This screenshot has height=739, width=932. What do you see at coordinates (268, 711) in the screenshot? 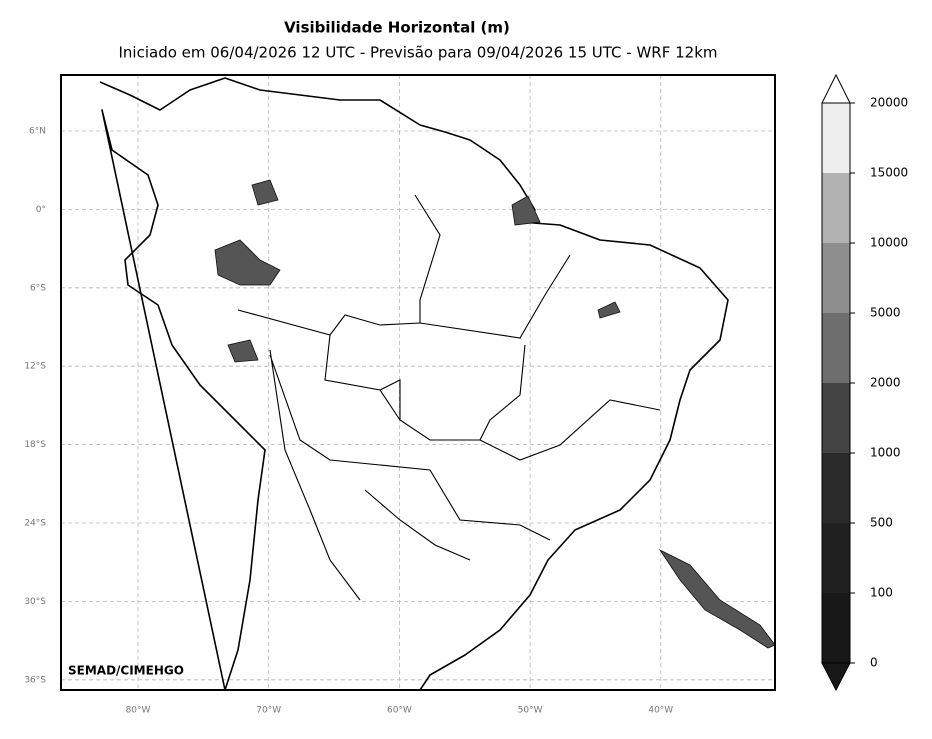
I see `lon-label: 70°W` at bounding box center [268, 711].